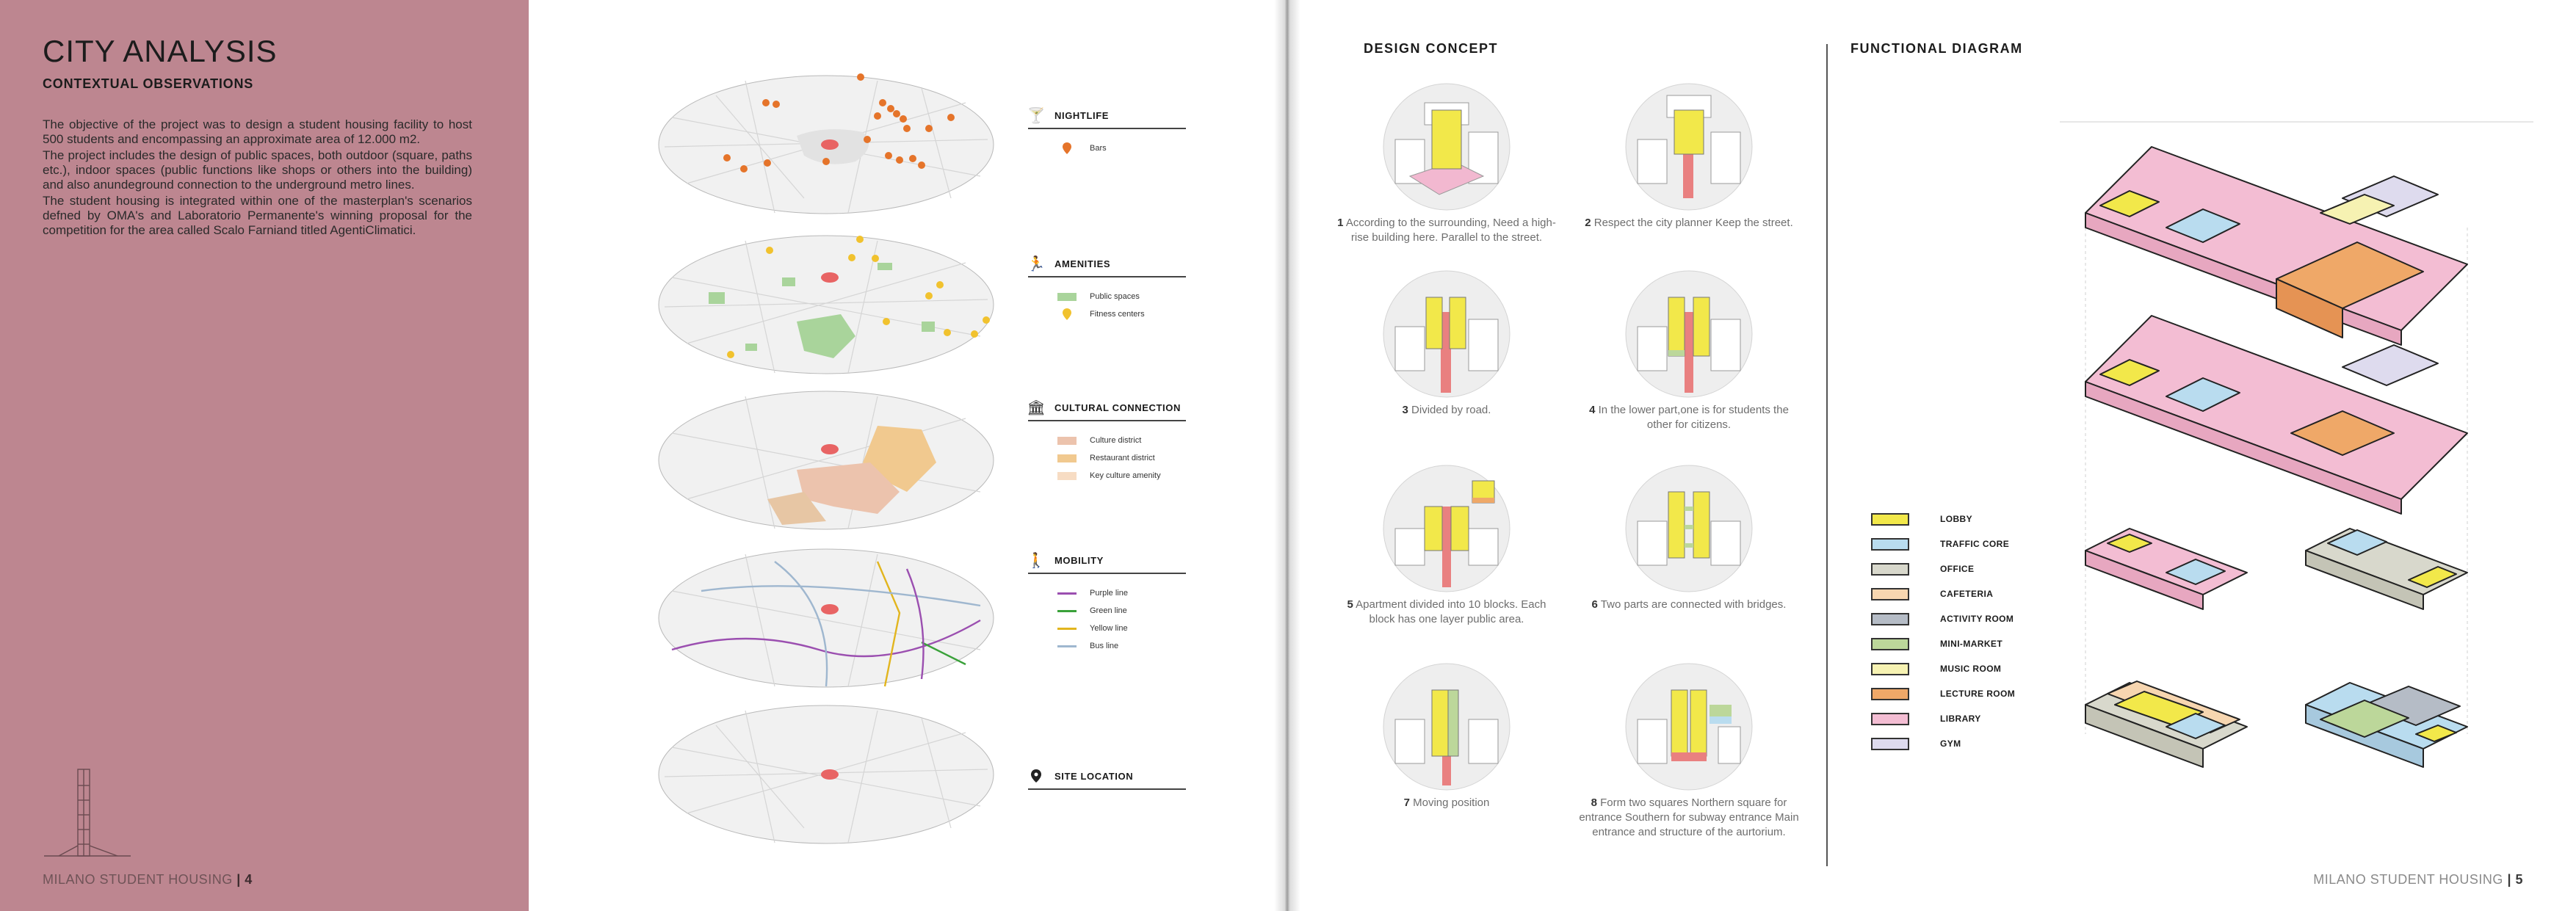 The height and width of the screenshot is (911, 2576). I want to click on function-legend-item: ACTIVITY ROOM, so click(1944, 618).